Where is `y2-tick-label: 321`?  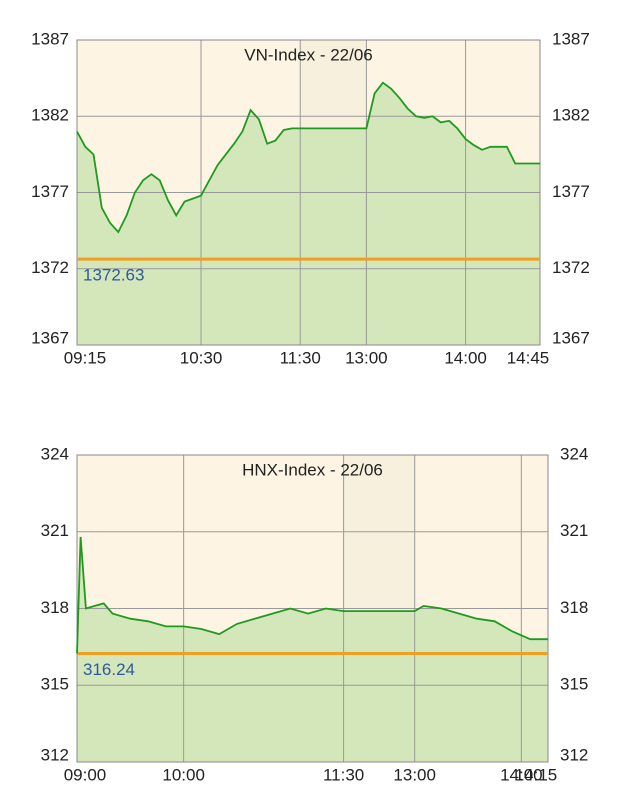
y2-tick-label: 321 is located at coordinates (574, 530).